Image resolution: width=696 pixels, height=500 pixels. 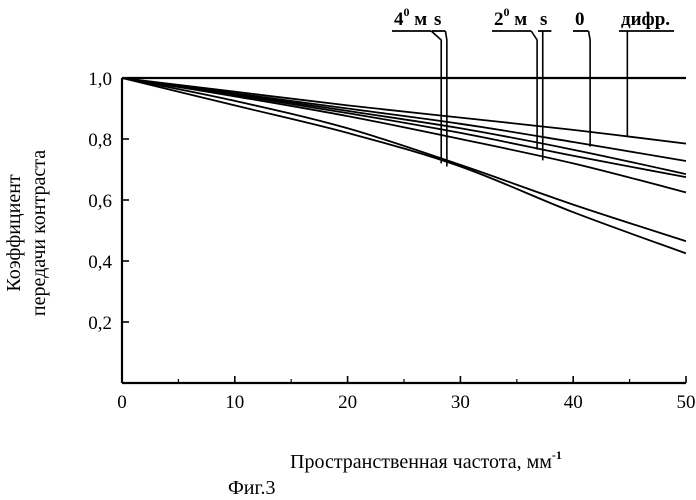 I want to click on annotation-label: дифр., so click(x=645, y=19).